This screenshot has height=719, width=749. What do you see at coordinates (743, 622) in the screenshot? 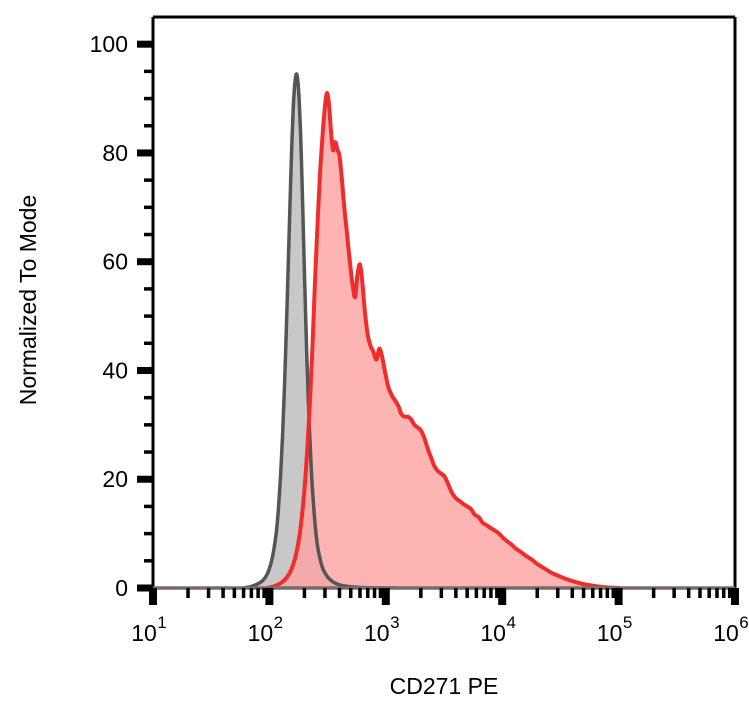
I see `x-tick-exponent: 6` at bounding box center [743, 622].